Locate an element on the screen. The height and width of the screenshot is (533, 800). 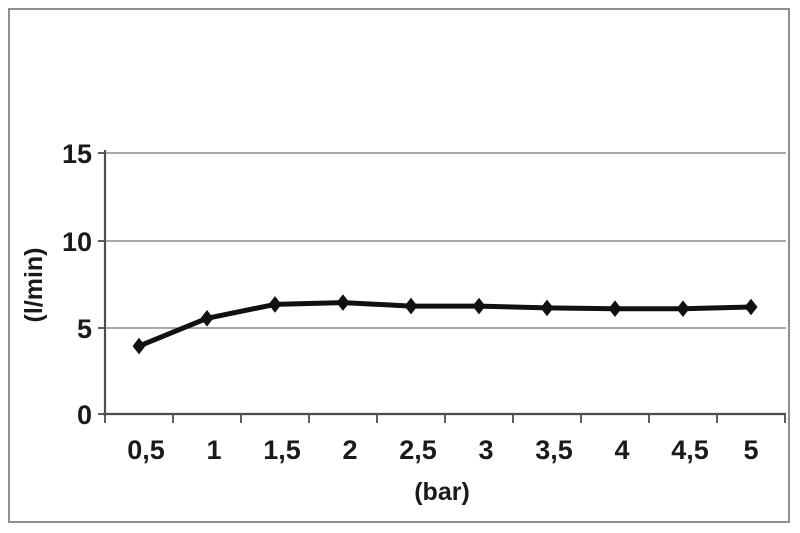
y-tick-label-0: 0 is located at coordinates (84, 415).